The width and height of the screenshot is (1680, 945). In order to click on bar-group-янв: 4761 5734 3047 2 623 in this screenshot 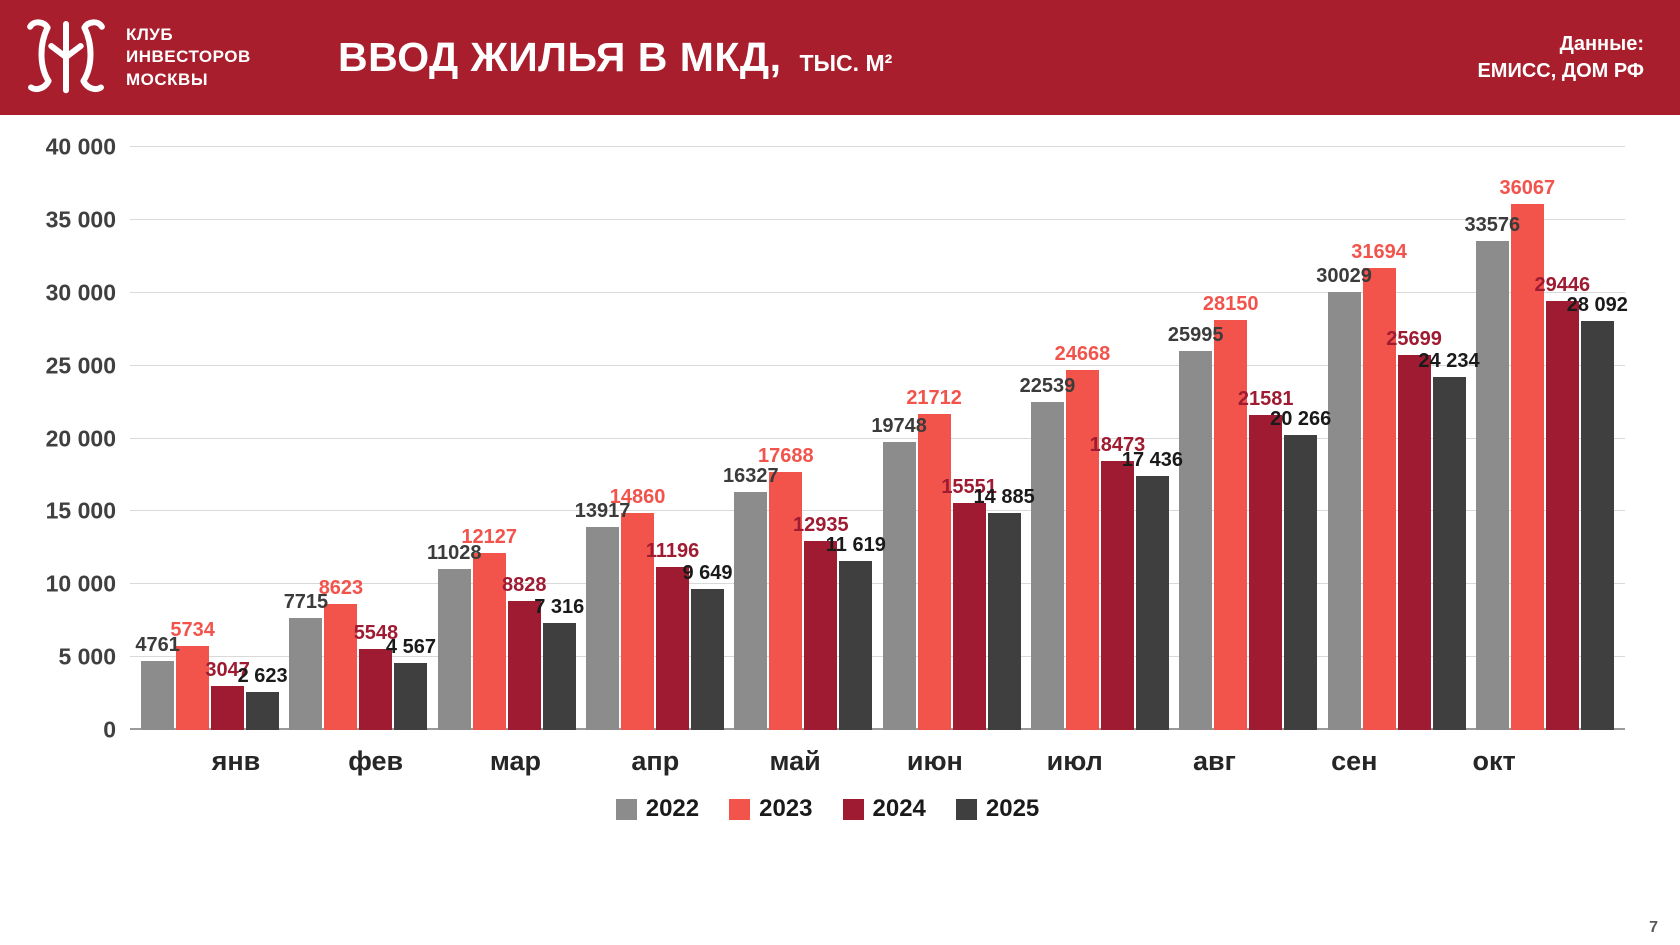, I will do `click(211, 438)`.